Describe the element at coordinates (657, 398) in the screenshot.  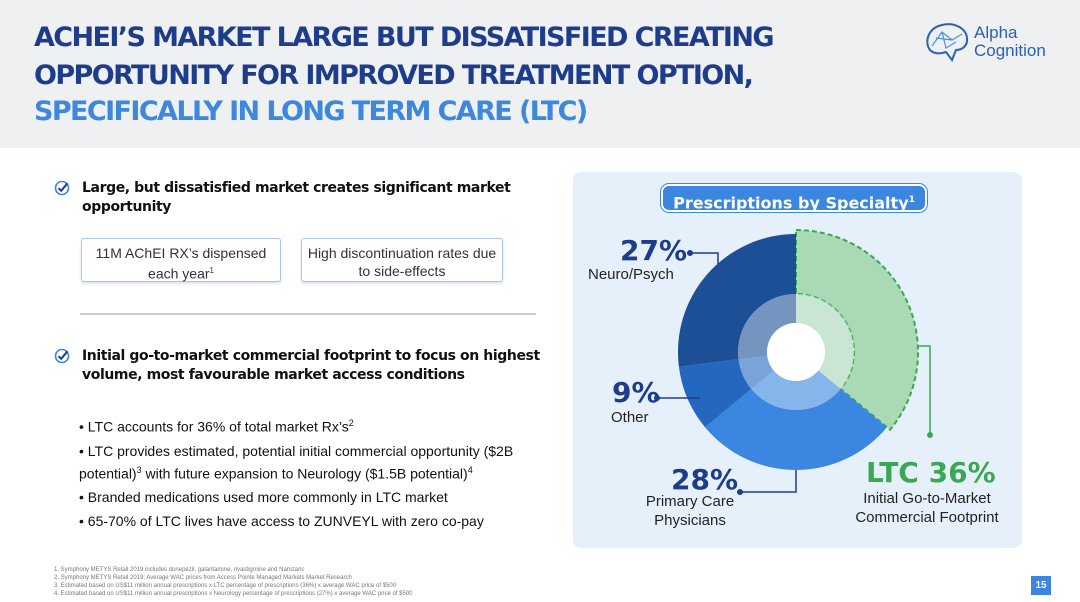
I see `connector-other-dot` at that location.